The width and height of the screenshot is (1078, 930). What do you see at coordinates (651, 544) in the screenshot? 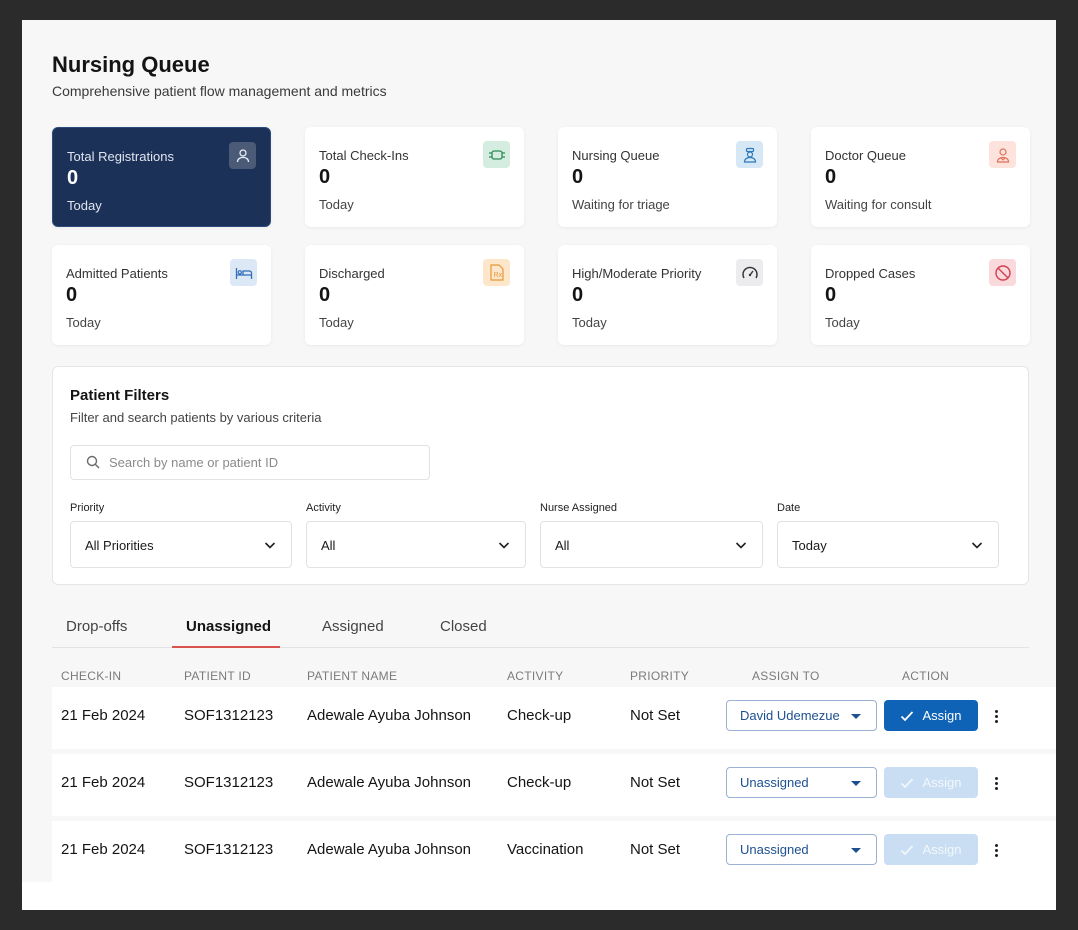
I see `nurse-assigned-select: All` at bounding box center [651, 544].